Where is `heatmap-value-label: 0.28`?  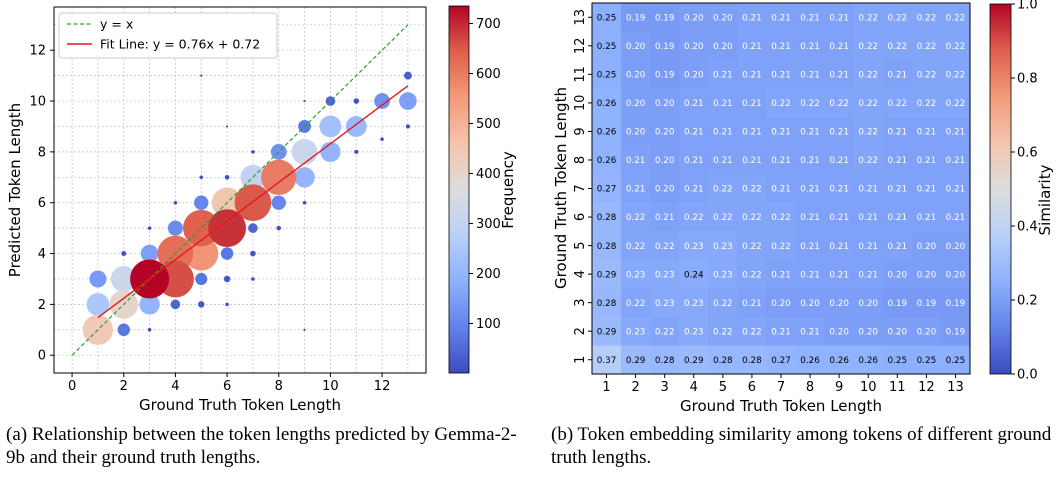
heatmap-value-label: 0.28 is located at coordinates (752, 361).